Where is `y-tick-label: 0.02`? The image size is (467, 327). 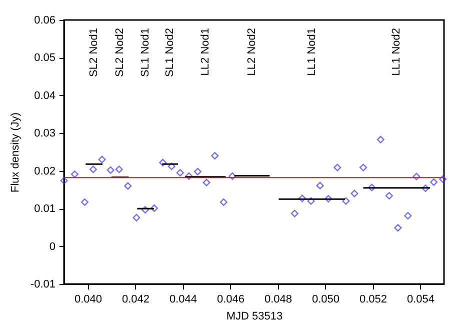
y-tick-label: 0.02 is located at coordinates (45, 171).